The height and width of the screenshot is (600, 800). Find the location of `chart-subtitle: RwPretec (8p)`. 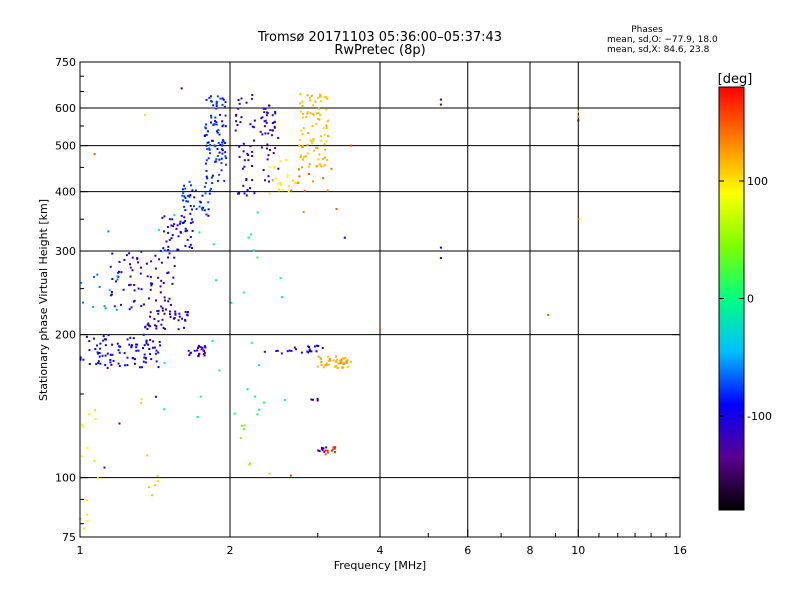

chart-subtitle: RwPretec (8p) is located at coordinates (379, 50).